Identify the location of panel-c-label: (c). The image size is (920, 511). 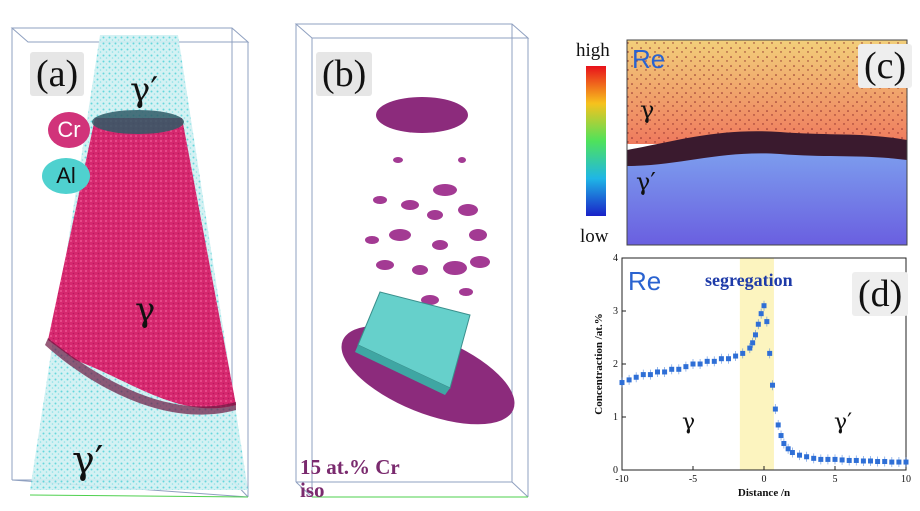
(885, 66).